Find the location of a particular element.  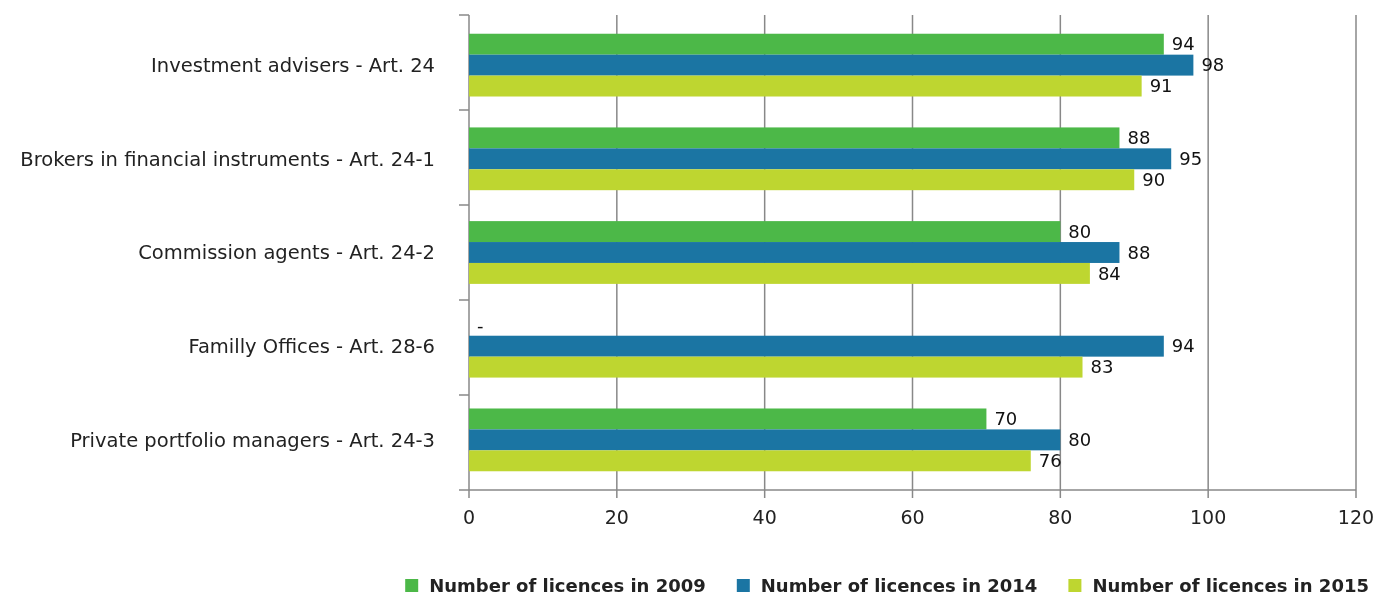

x-tick-label: 0 is located at coordinates (469, 517).